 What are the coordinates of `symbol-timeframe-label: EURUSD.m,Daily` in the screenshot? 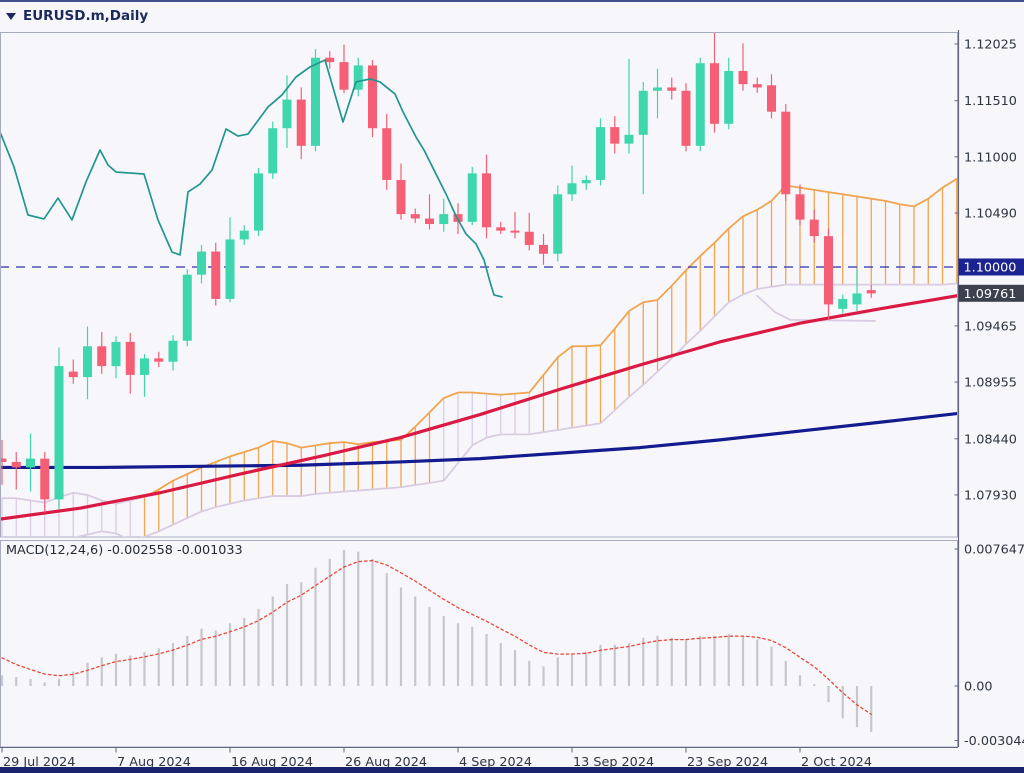 It's located at (86, 16).